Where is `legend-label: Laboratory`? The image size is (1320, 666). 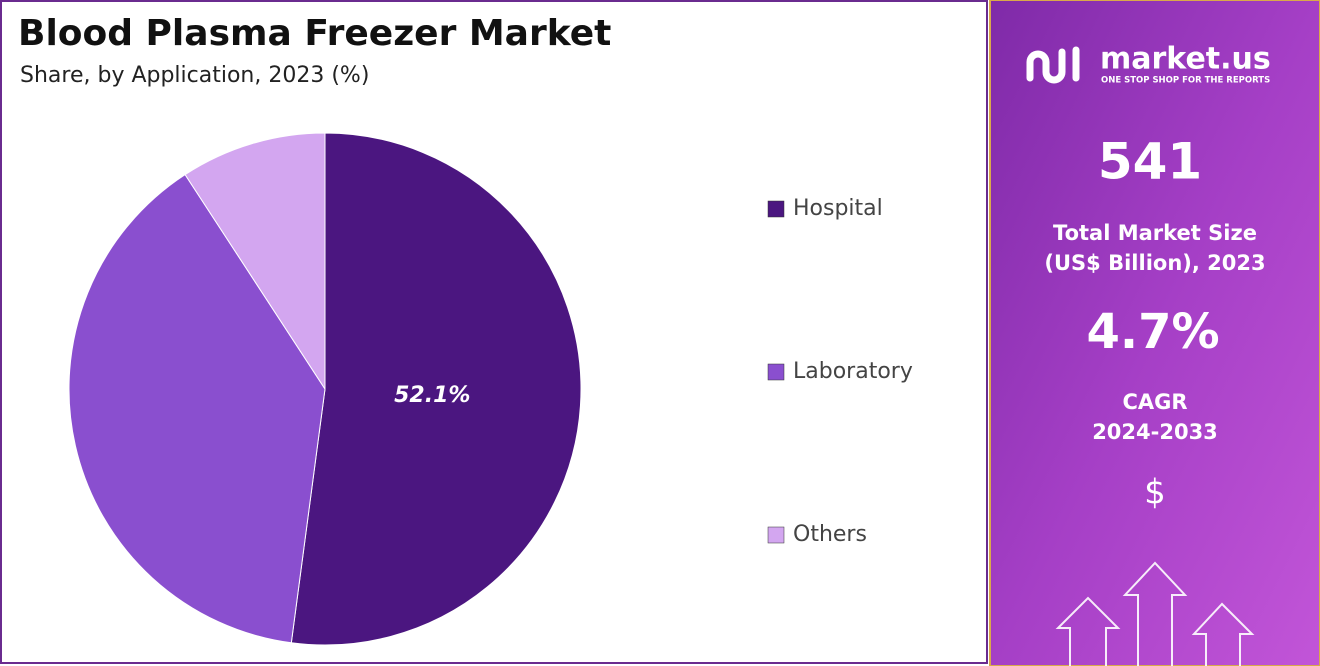 legend-label: Laboratory is located at coordinates (853, 371).